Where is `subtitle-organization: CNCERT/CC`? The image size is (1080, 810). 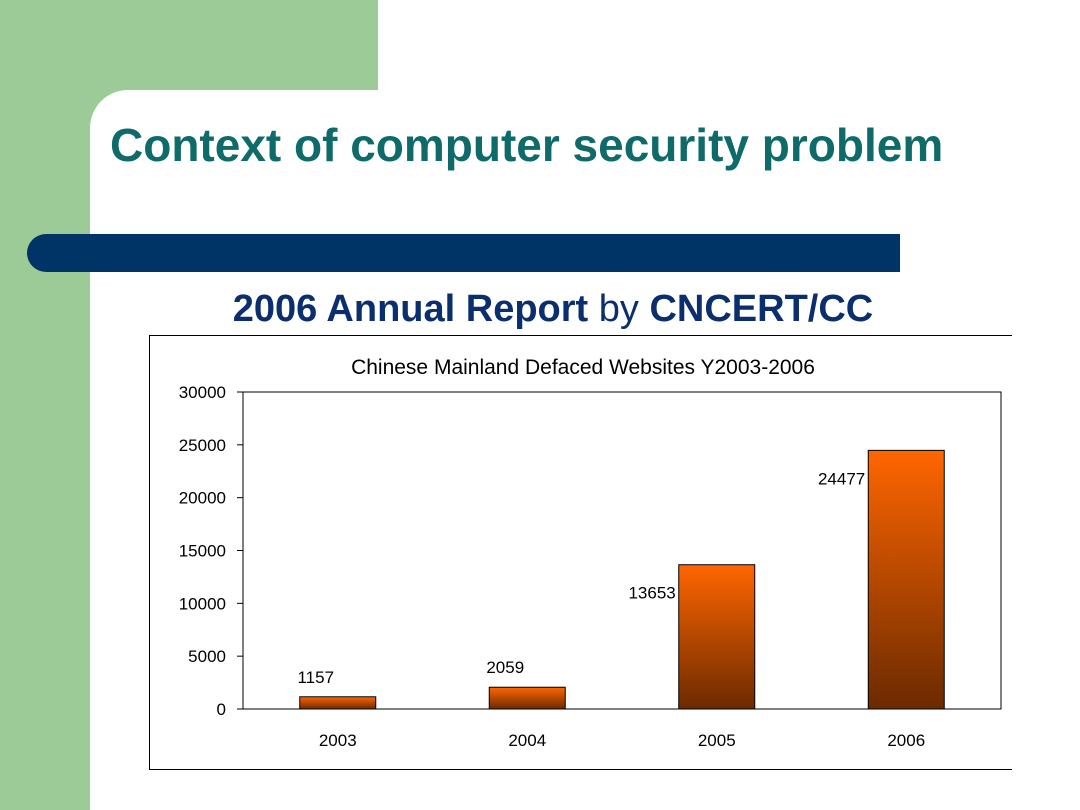
subtitle-organization: CNCERT/CC is located at coordinates (761, 309).